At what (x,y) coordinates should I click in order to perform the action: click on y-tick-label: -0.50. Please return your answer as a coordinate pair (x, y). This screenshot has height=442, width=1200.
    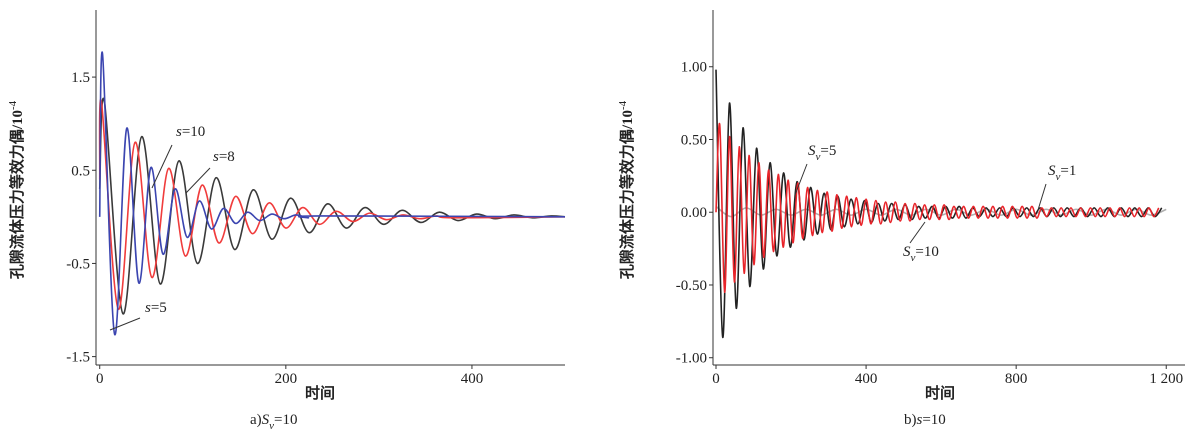
    Looking at the image, I should click on (691, 286).